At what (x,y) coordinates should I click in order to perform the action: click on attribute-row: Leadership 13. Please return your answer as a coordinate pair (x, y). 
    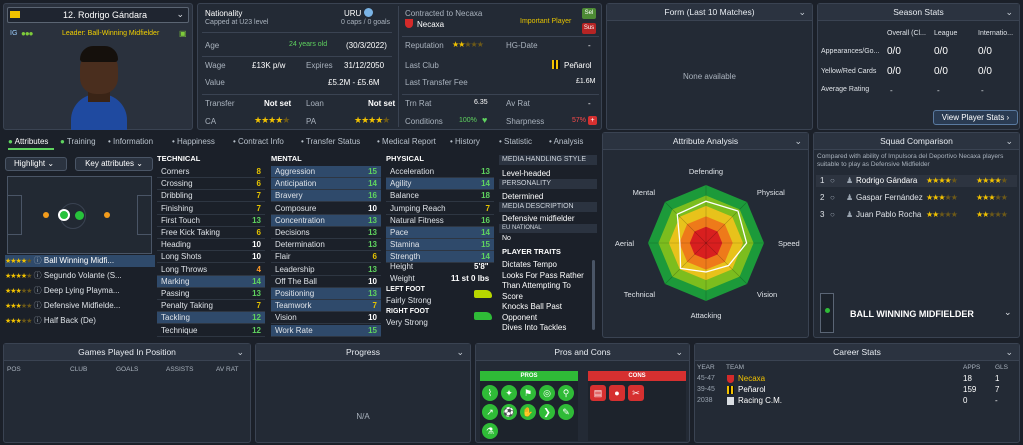
    Looking at the image, I should click on (326, 270).